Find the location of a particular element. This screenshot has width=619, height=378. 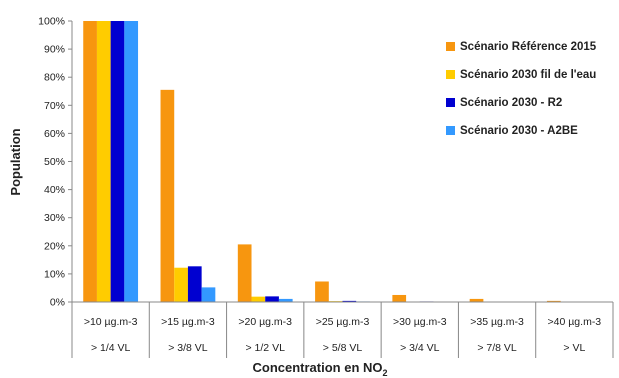

y-tick-label: 90% is located at coordinates (54, 50).